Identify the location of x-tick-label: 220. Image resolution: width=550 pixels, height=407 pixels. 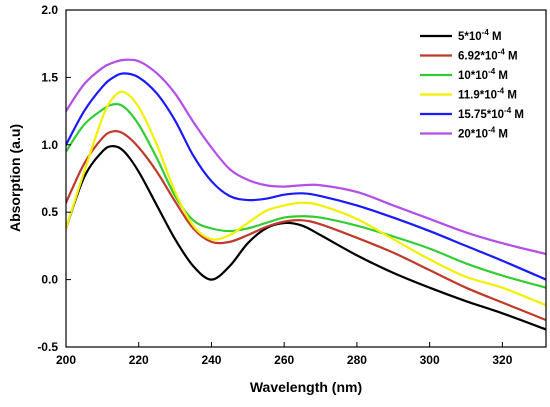
(139, 360).